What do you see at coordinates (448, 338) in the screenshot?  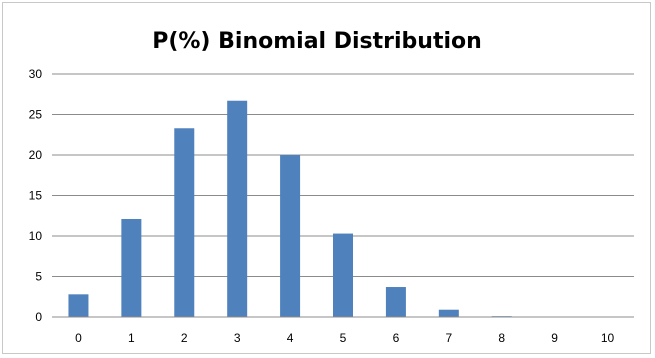 I see `x-tick-label: 7` at bounding box center [448, 338].